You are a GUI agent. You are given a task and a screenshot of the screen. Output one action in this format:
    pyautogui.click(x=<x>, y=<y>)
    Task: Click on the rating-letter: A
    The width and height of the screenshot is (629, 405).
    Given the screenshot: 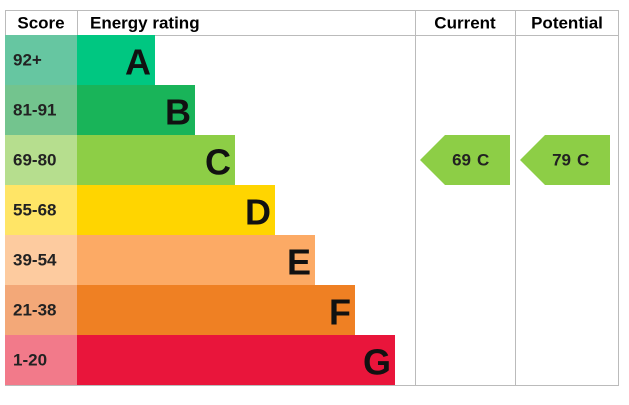 What is the action you would take?
    pyautogui.click(x=138, y=62)
    